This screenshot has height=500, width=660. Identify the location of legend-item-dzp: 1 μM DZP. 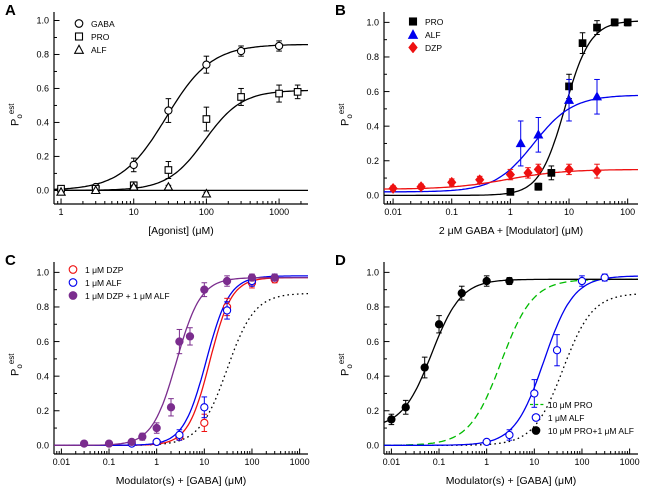
(118, 269).